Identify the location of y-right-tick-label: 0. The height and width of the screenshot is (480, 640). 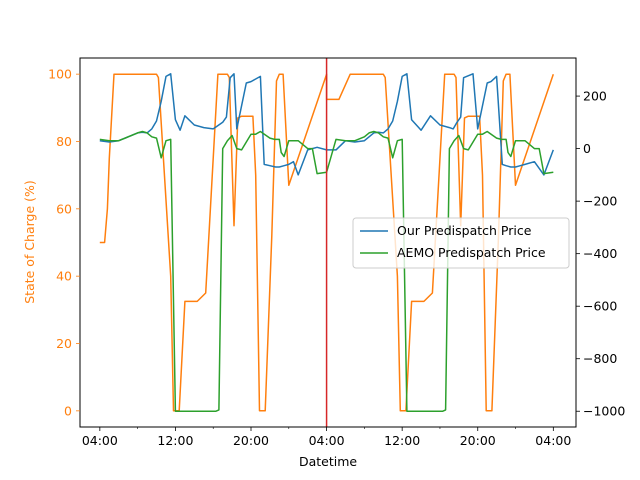
(587, 148).